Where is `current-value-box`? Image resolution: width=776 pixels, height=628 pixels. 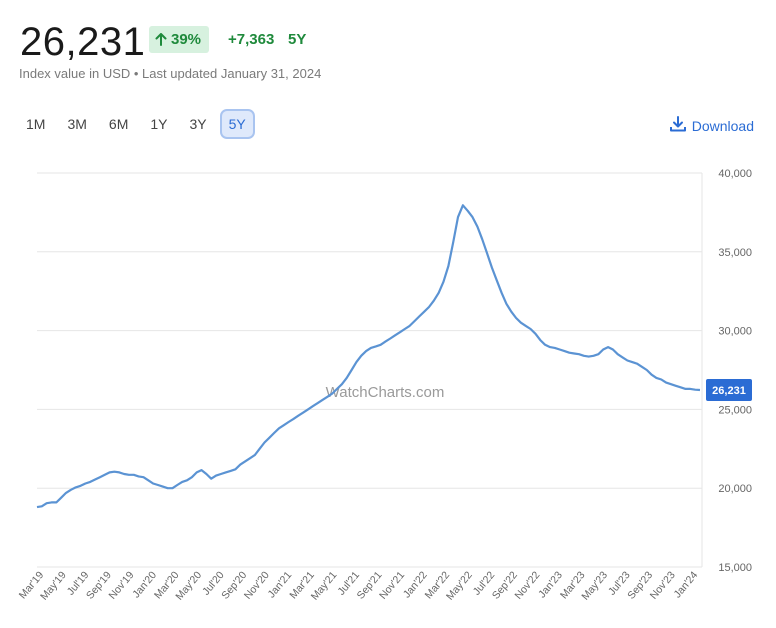 current-value-box is located at coordinates (729, 389).